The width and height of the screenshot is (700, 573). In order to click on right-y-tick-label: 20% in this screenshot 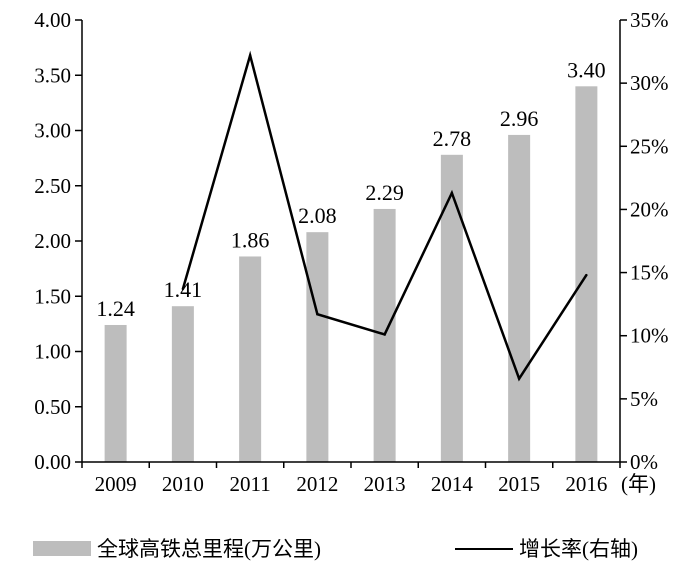, I will do `click(649, 209)`.